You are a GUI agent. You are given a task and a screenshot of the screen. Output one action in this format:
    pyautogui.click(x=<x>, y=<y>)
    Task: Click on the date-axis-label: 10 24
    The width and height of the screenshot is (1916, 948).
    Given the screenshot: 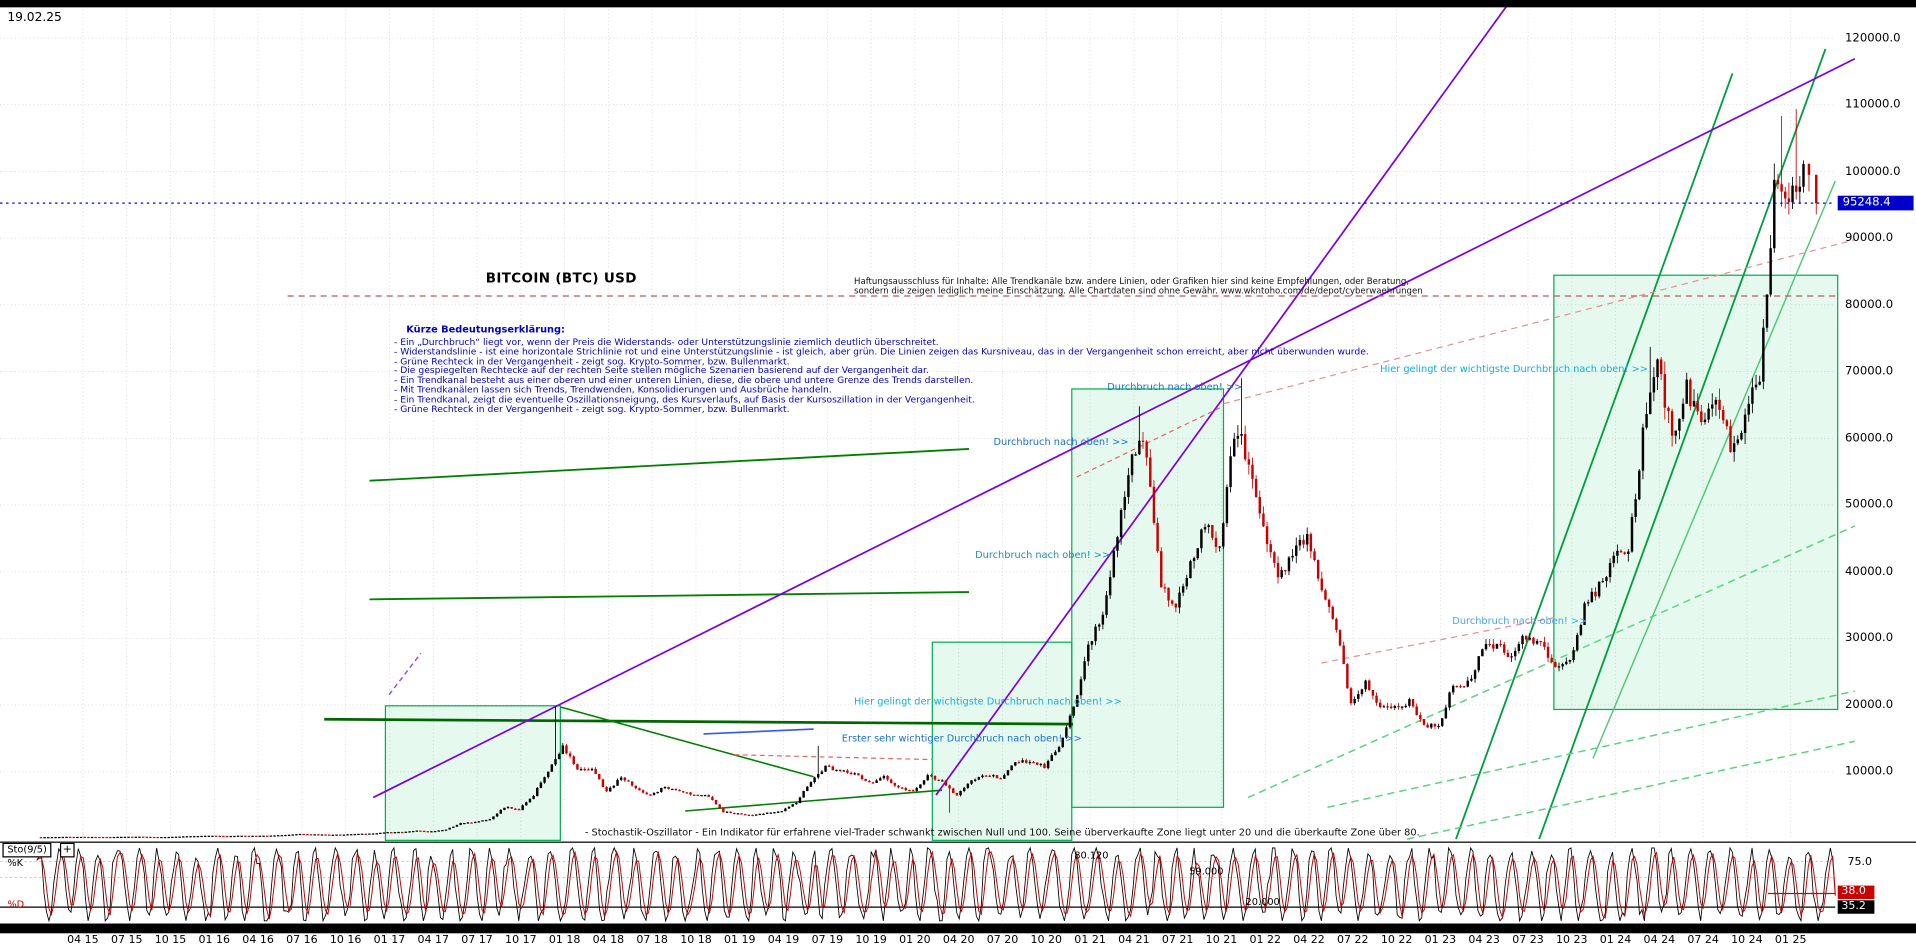 What is the action you would take?
    pyautogui.click(x=1747, y=940)
    